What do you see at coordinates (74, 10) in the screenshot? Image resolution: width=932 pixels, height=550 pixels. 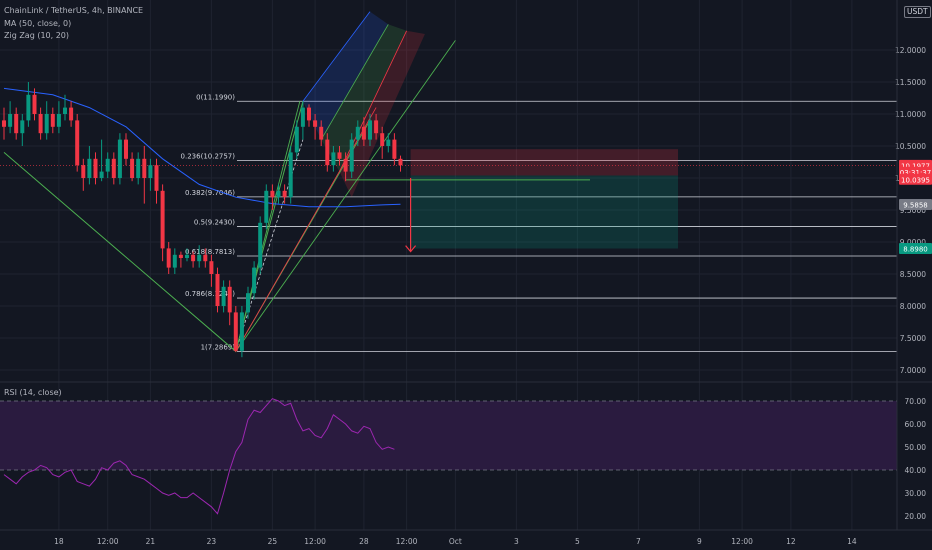 I see `chart-title: ChainLink / TetherUS, 4h, BINANCE` at bounding box center [74, 10].